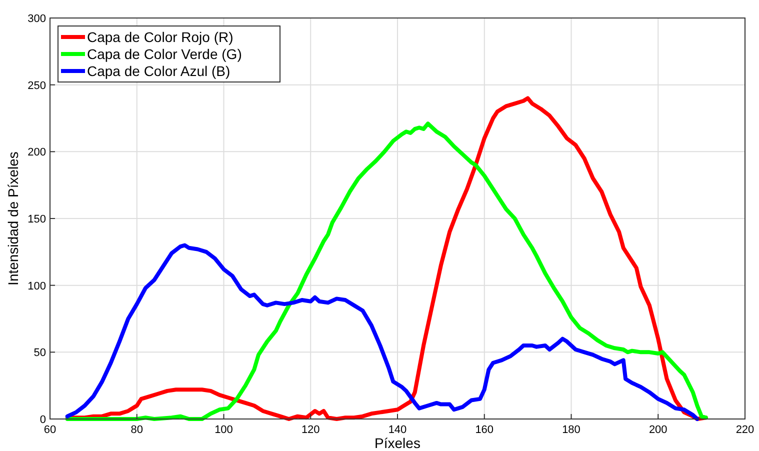 This screenshot has width=759, height=451. Describe the element at coordinates (40, 353) in the screenshot. I see `y-tick-label: 50` at that location.